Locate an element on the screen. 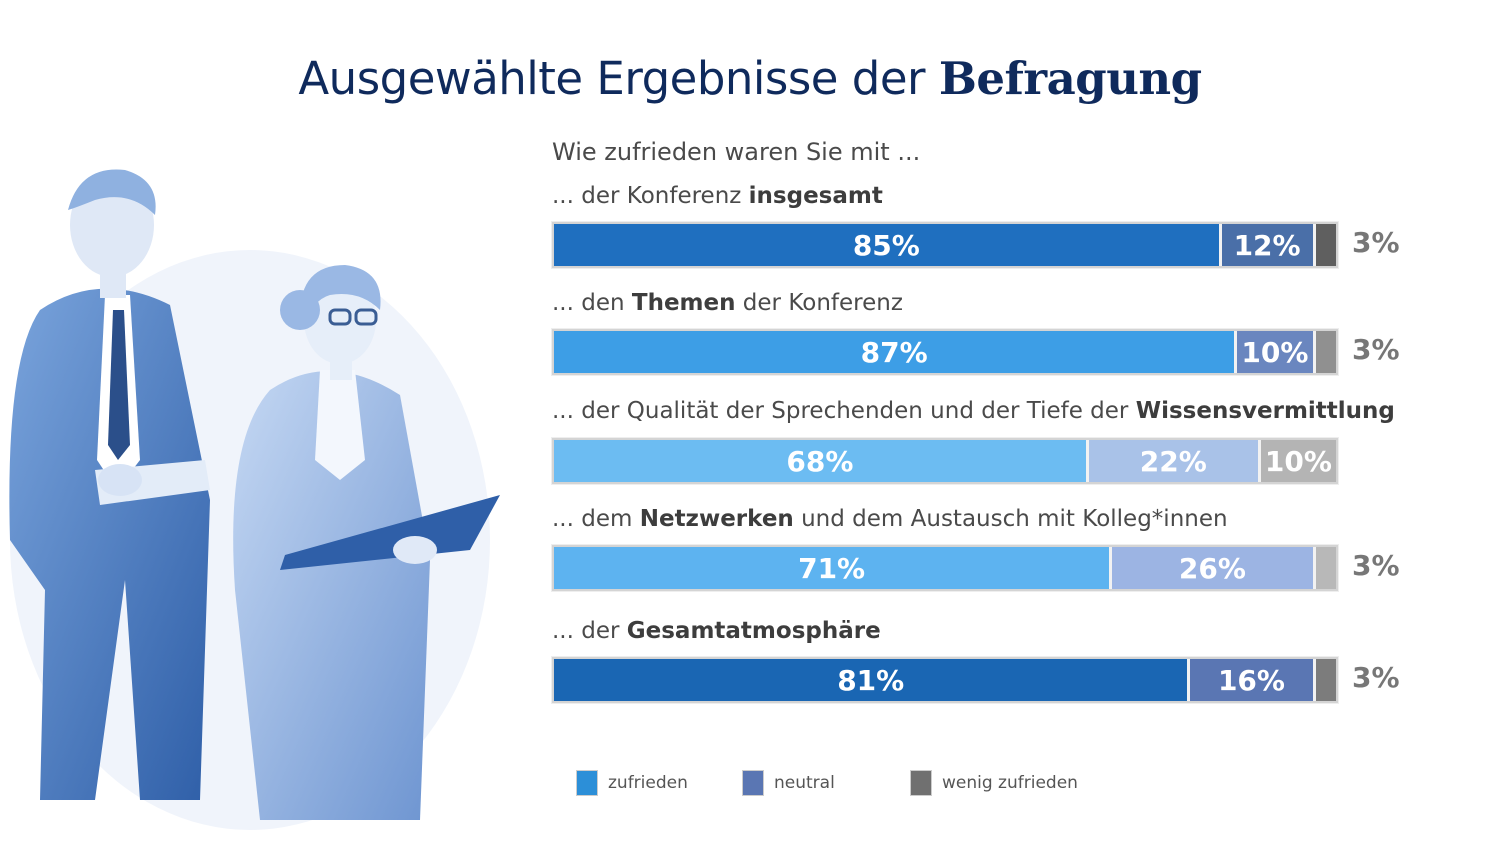 The width and height of the screenshot is (1500, 844). segment-neutral: 16% is located at coordinates (1250, 680).